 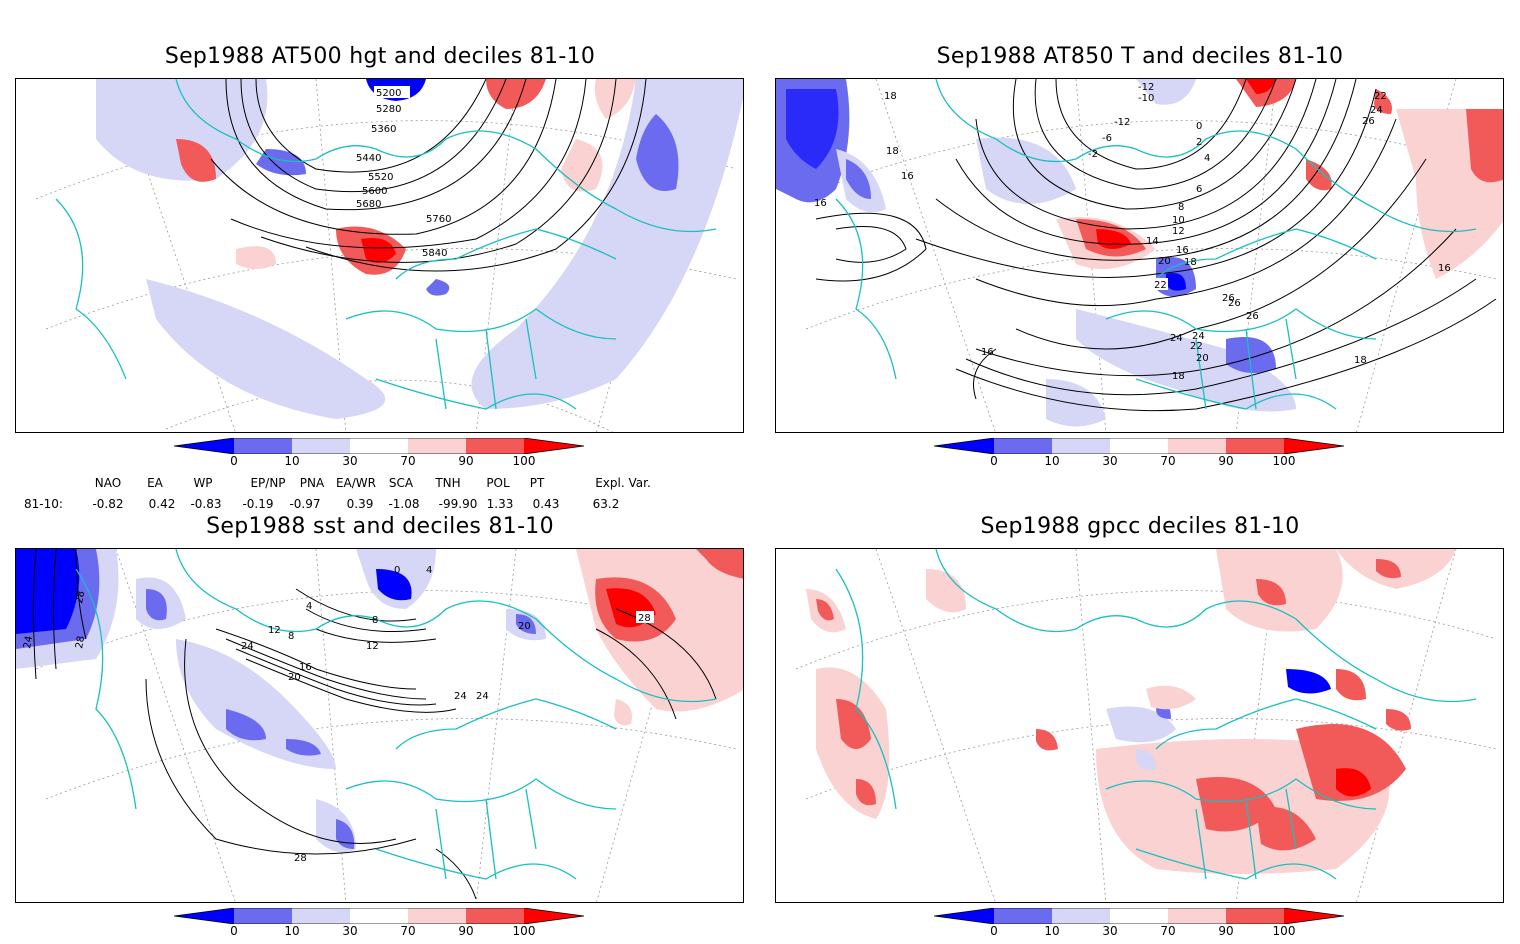 I want to click on contour-label: 5440, so click(x=368, y=158).